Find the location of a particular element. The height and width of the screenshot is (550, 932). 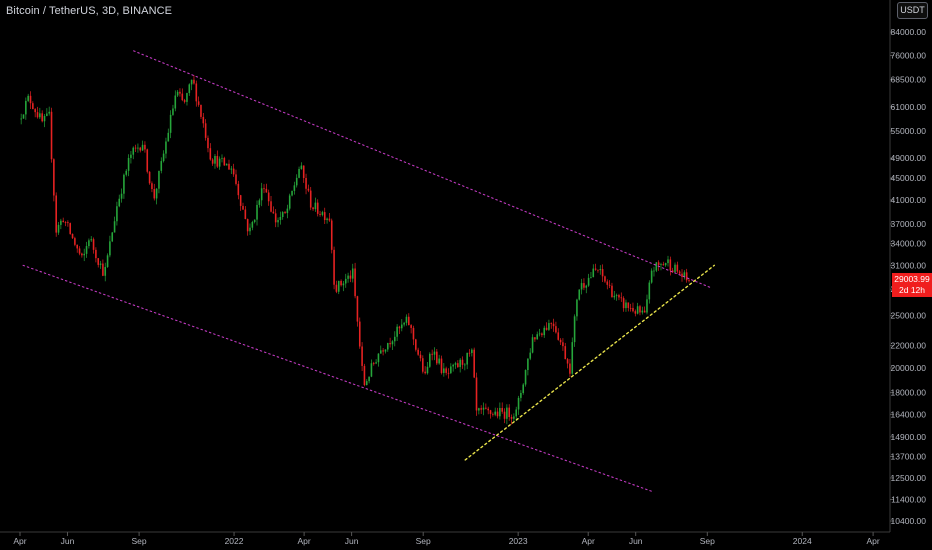

bar-countdown: 2d 12h is located at coordinates (912, 289).